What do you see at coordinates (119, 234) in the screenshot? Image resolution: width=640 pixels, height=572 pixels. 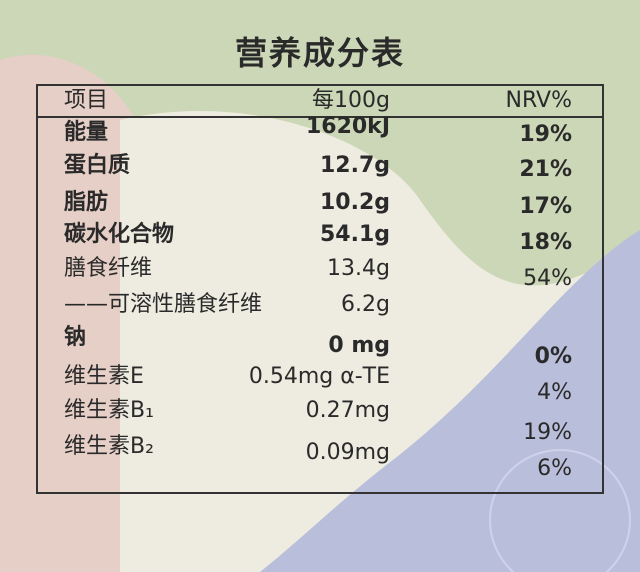 I see `row-label: 碳水化合物` at bounding box center [119, 234].